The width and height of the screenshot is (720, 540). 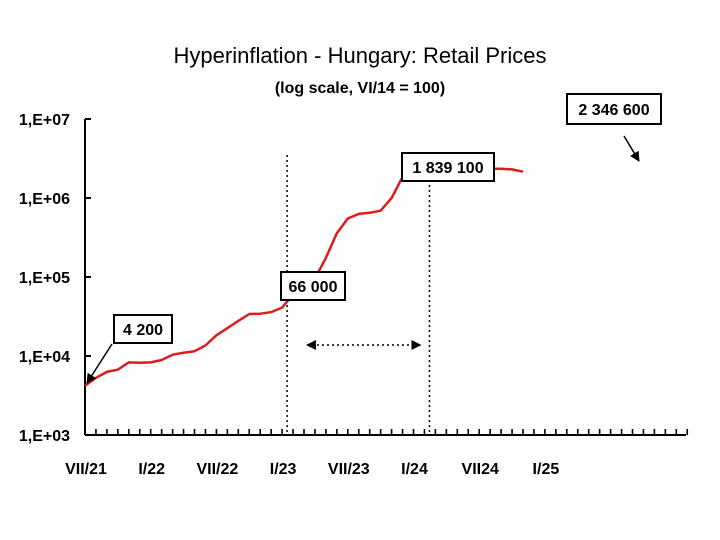 I want to click on annotation-label: 1 839 100, so click(x=447, y=168).